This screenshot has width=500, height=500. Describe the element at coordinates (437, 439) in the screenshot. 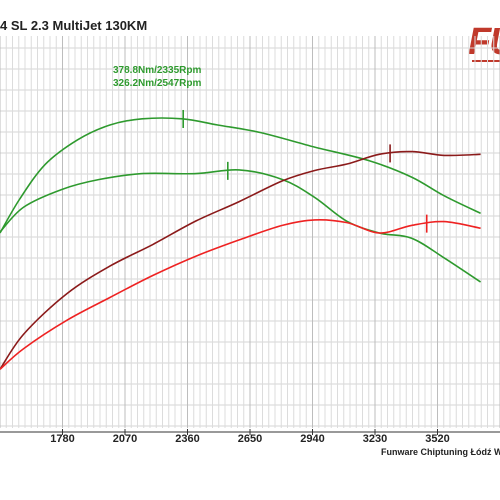

I see `x-tick-label: 3520` at that location.